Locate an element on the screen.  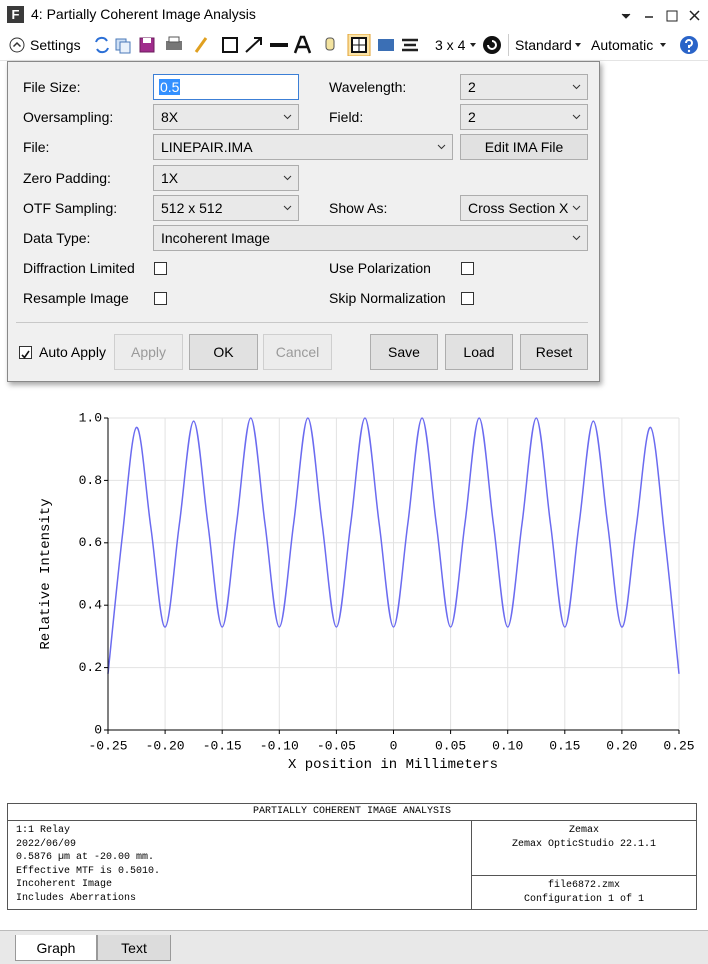
y-tick-label: 0.4 is located at coordinates (91, 605).